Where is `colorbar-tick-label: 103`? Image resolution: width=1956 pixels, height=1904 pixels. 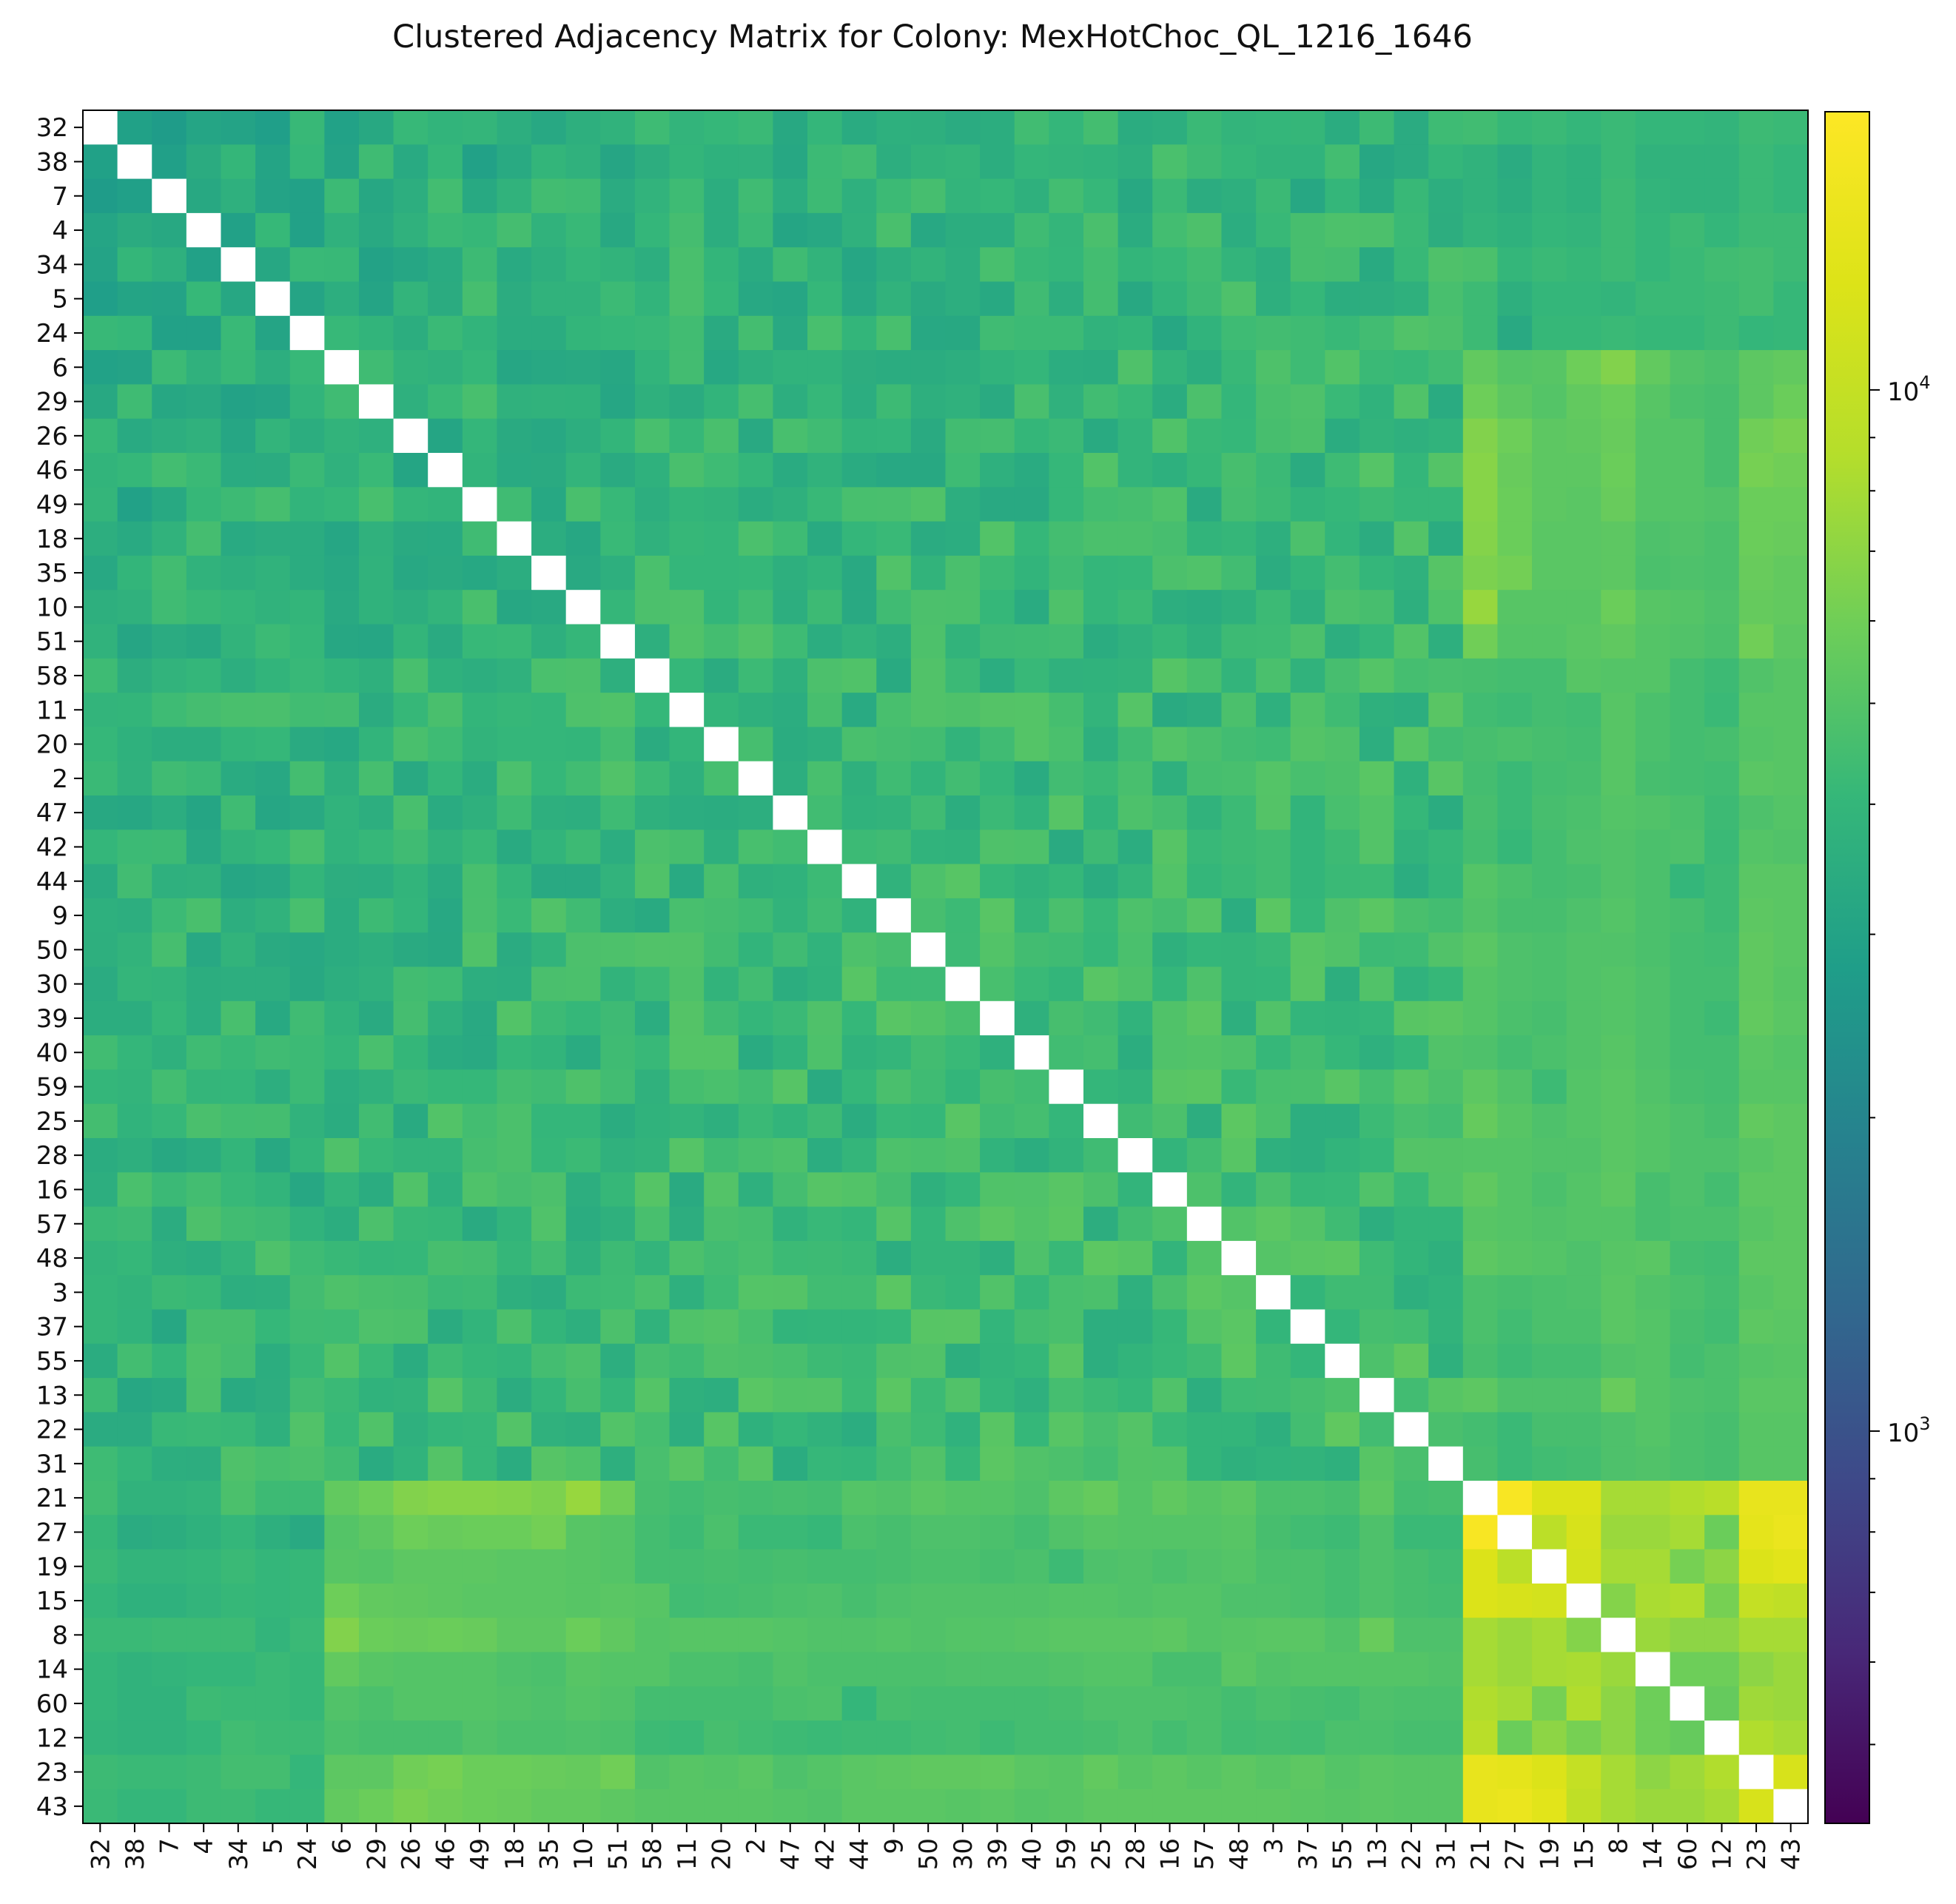
colorbar-tick-label: 103 is located at coordinates (1909, 1430).